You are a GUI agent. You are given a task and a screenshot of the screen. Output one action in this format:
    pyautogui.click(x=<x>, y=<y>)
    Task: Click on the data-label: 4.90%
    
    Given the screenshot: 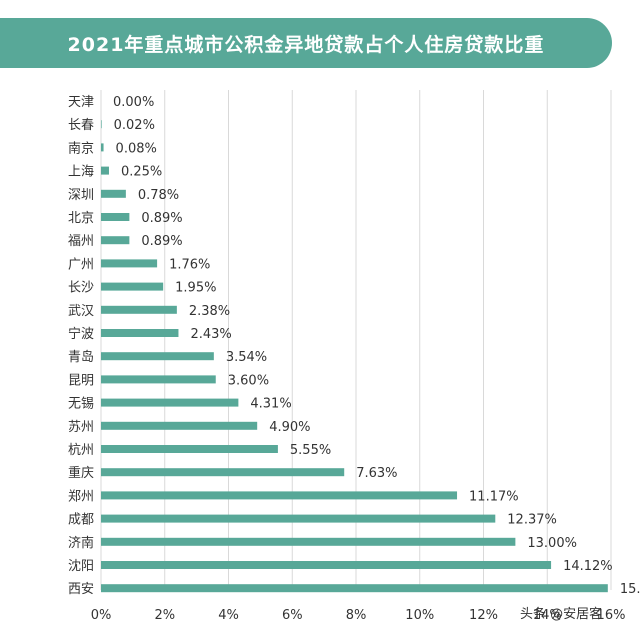 What is the action you would take?
    pyautogui.click(x=289, y=427)
    